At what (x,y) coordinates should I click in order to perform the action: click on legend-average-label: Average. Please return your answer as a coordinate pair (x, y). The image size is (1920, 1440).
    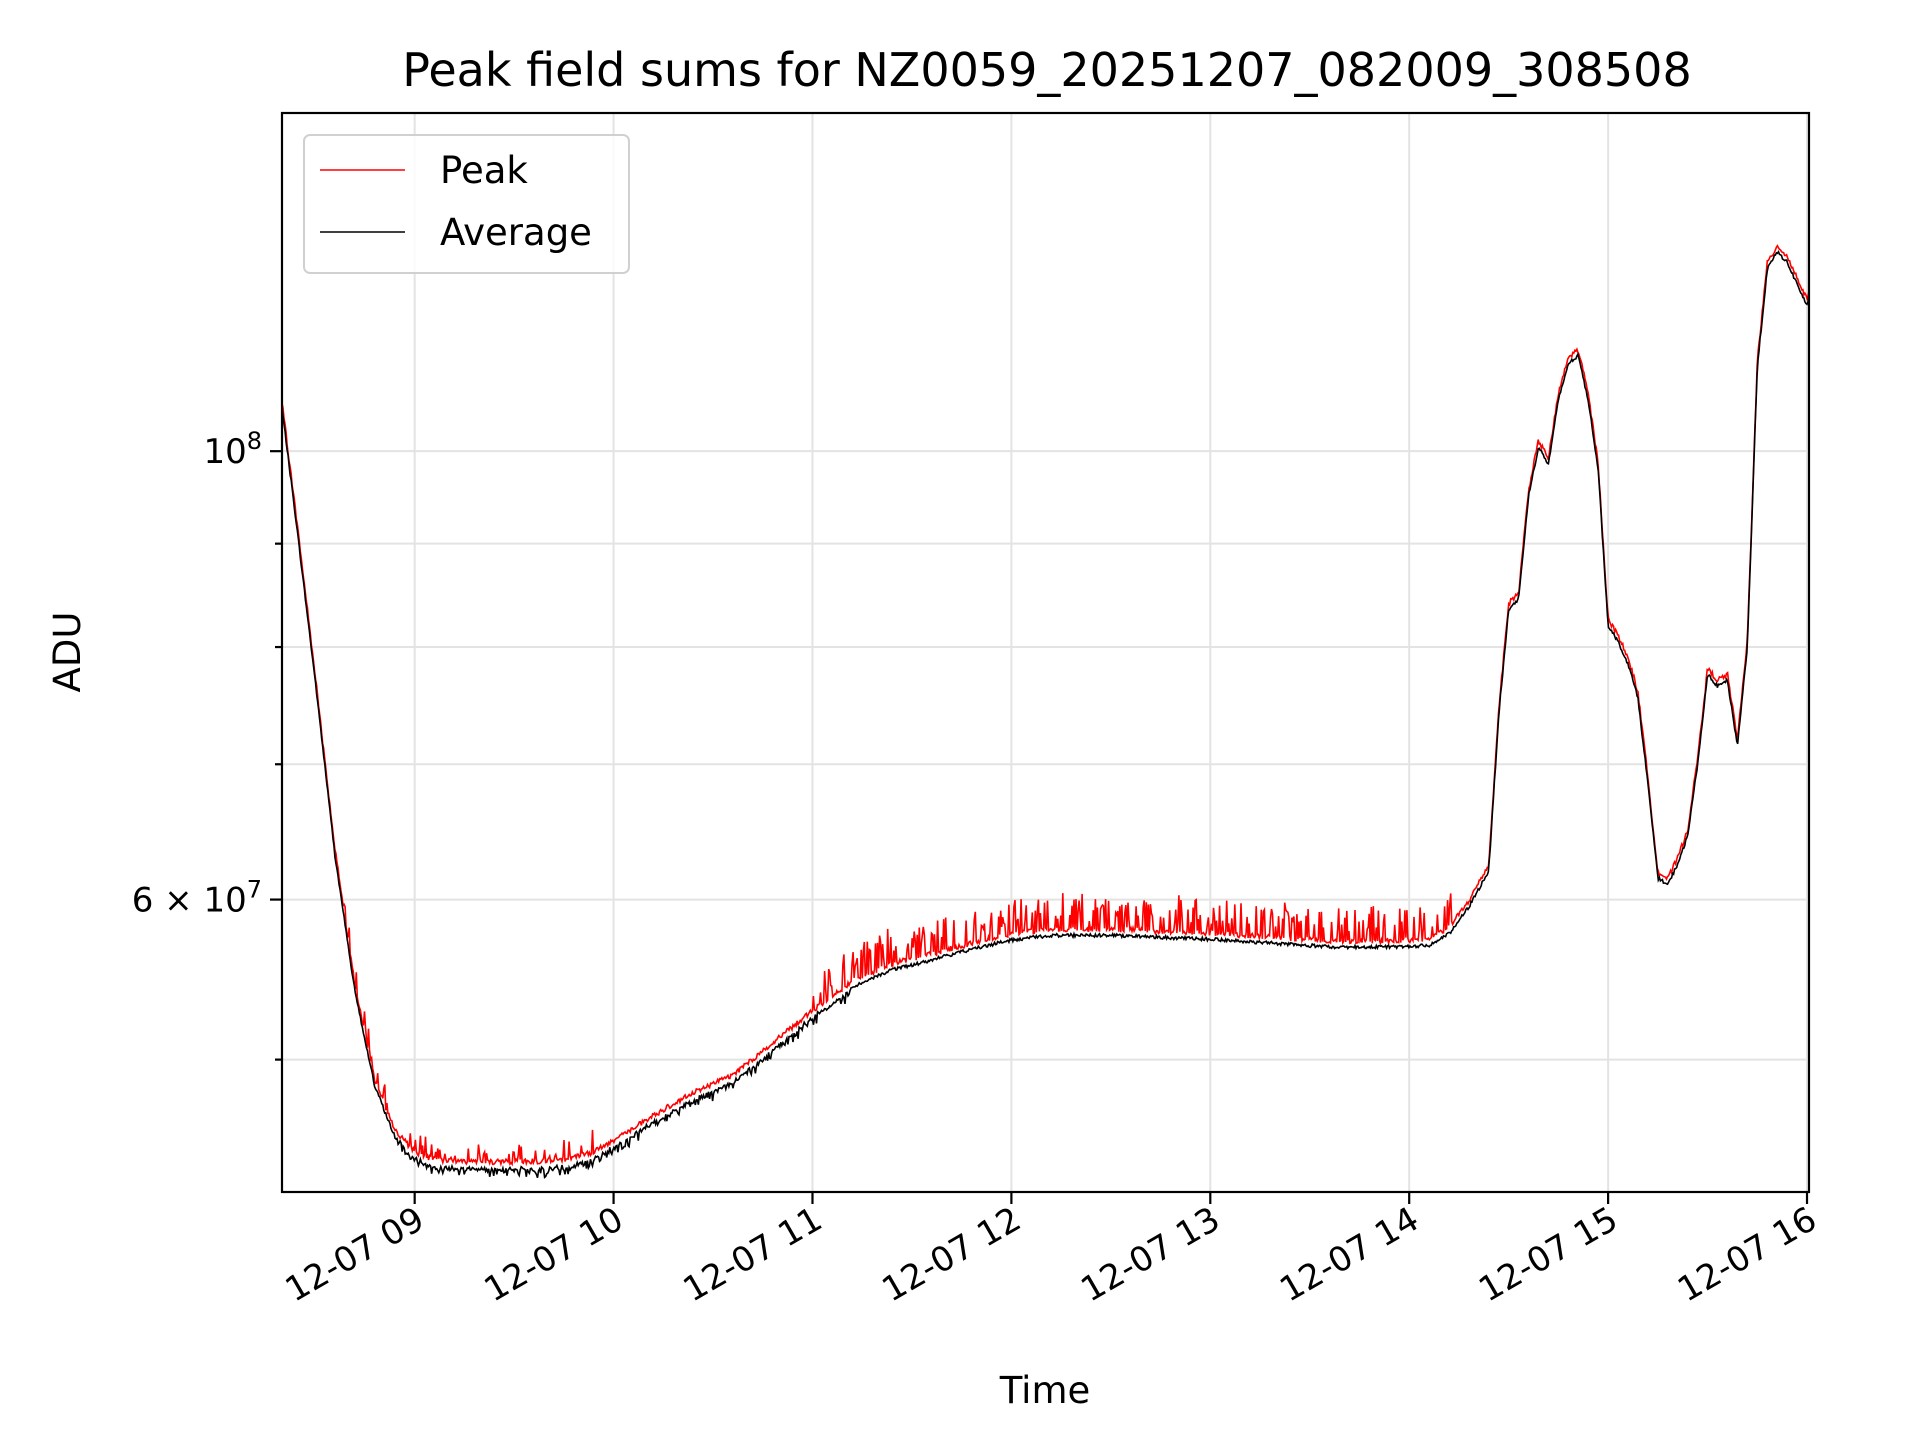
    Looking at the image, I should click on (516, 232).